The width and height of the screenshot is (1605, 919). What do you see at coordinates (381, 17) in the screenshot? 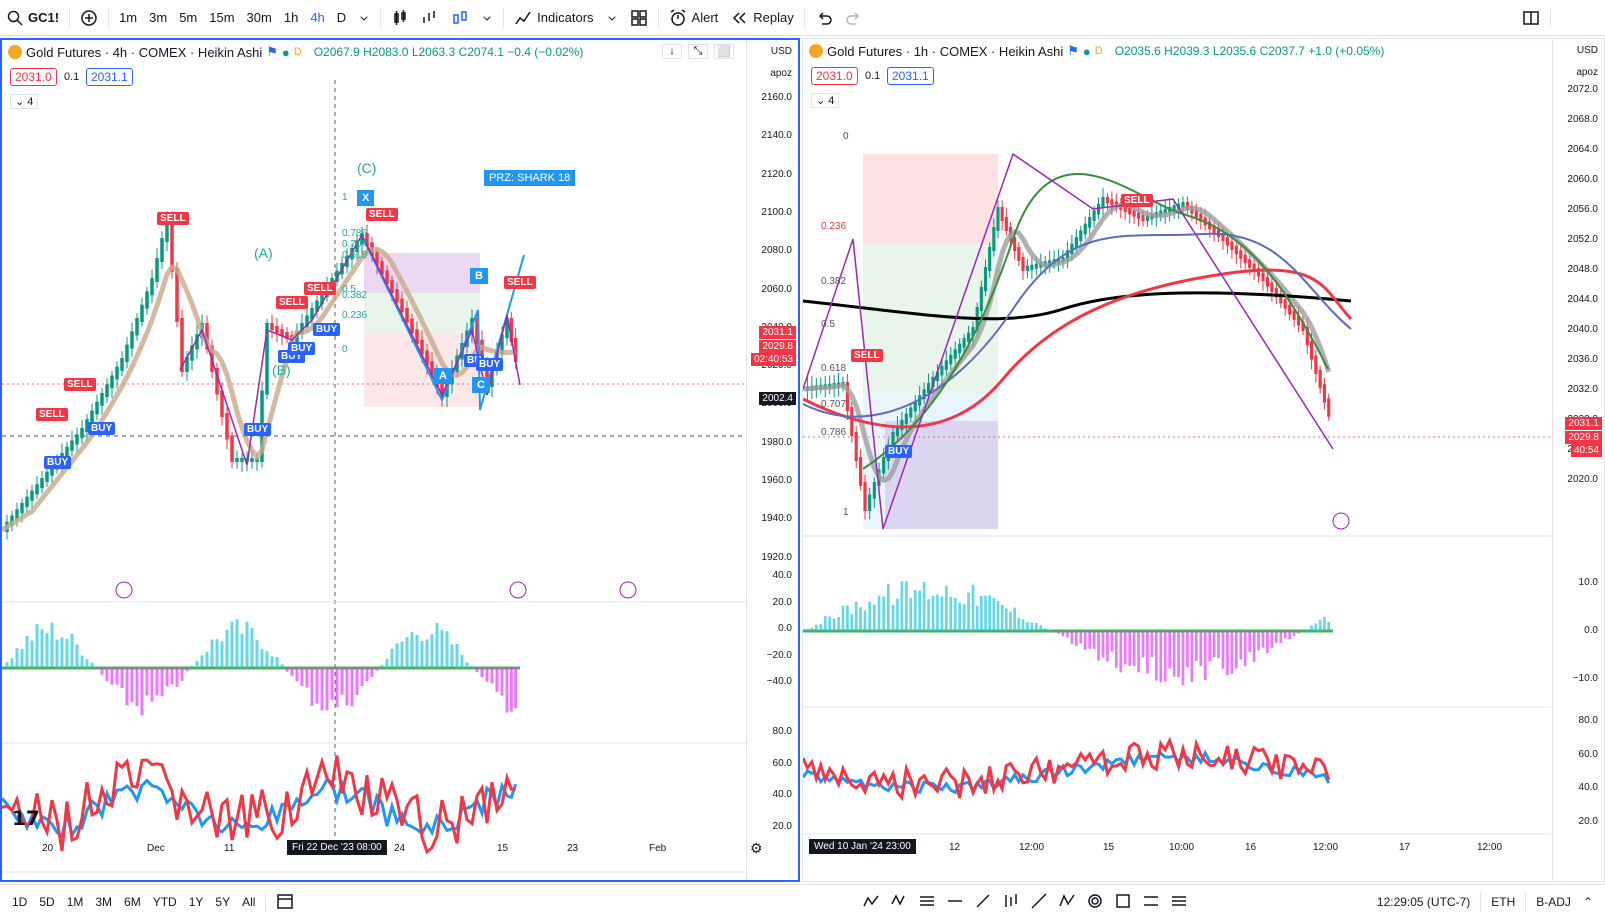
I see `divider` at bounding box center [381, 17].